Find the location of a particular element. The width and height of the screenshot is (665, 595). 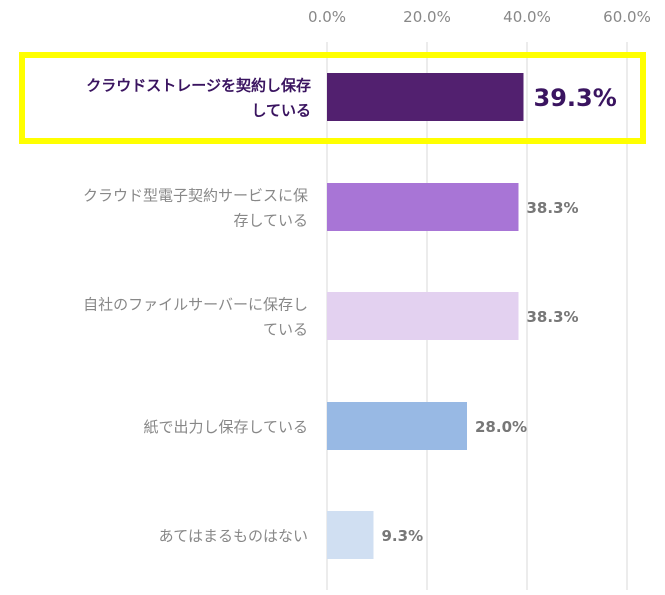

category-label: あてはまるものはない is located at coordinates (233, 536).